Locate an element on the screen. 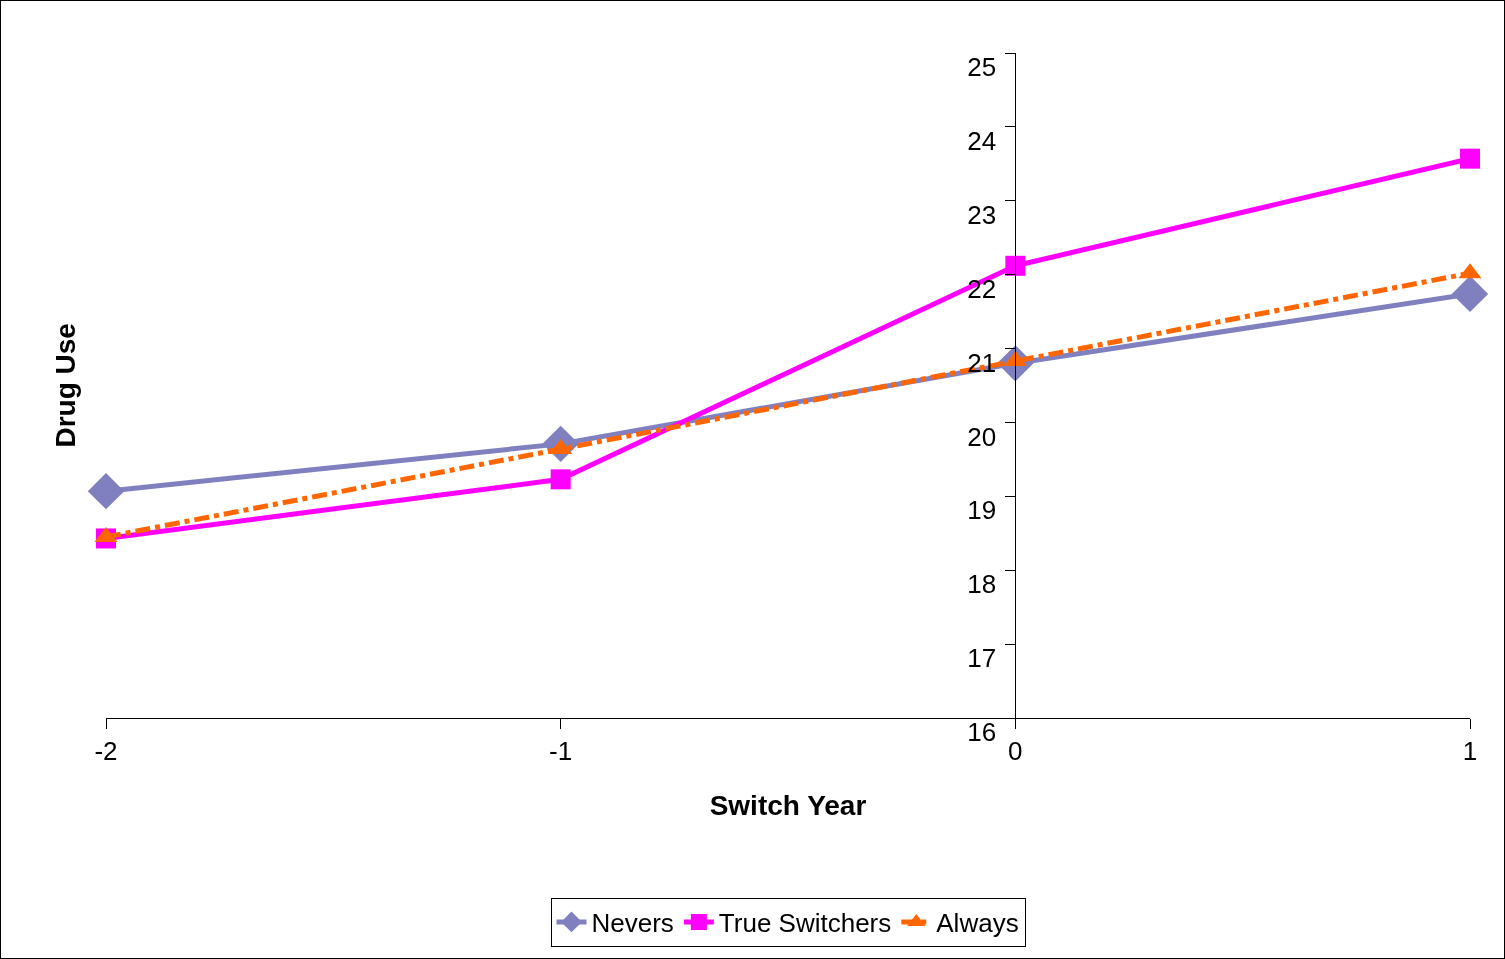 The image size is (1505, 959). y-tick-label: 20 is located at coordinates (982, 436).